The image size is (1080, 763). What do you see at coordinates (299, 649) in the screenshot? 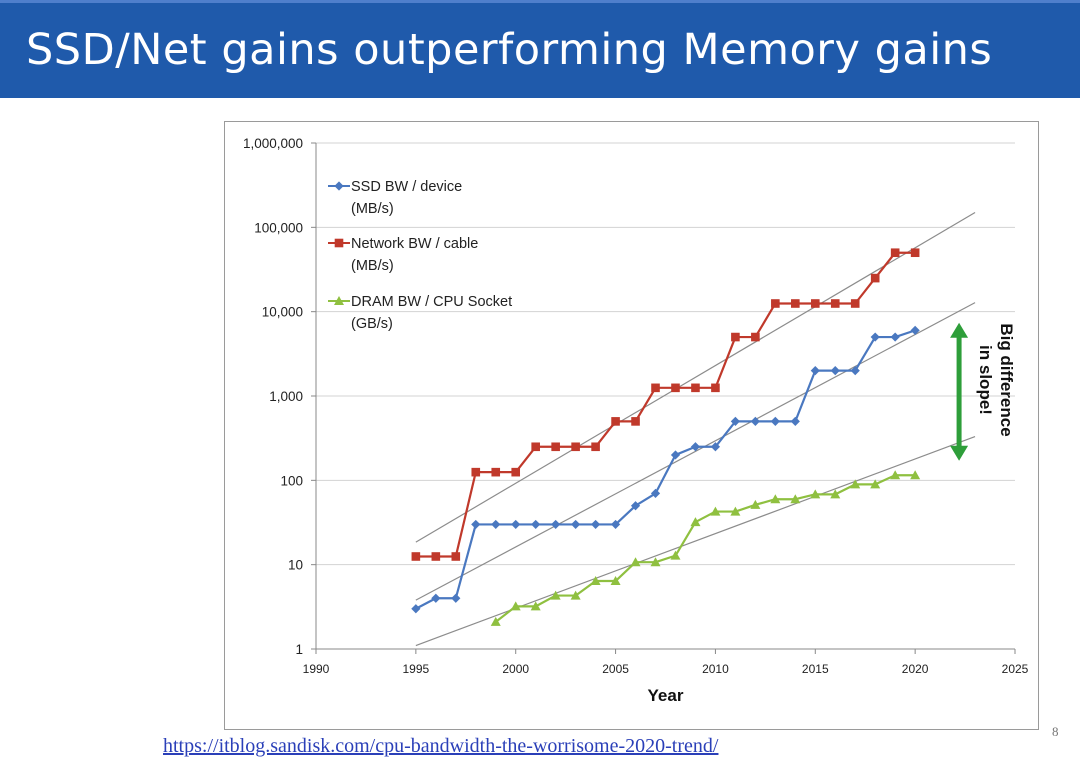
I see `y-tick-label: 1` at bounding box center [299, 649].